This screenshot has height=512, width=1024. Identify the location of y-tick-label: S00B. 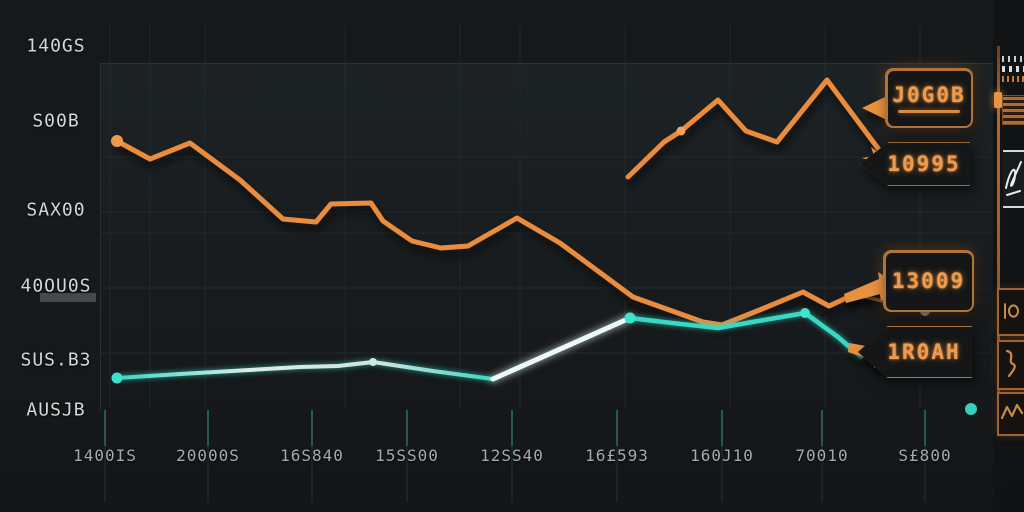
(56, 121).